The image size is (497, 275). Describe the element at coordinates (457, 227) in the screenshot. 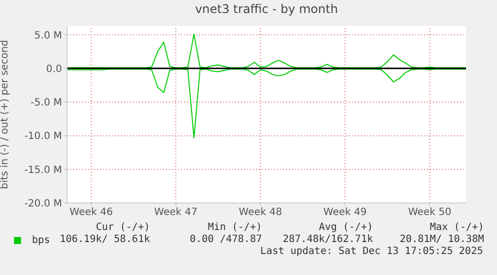

I see `text: Max (-/+)` at that location.